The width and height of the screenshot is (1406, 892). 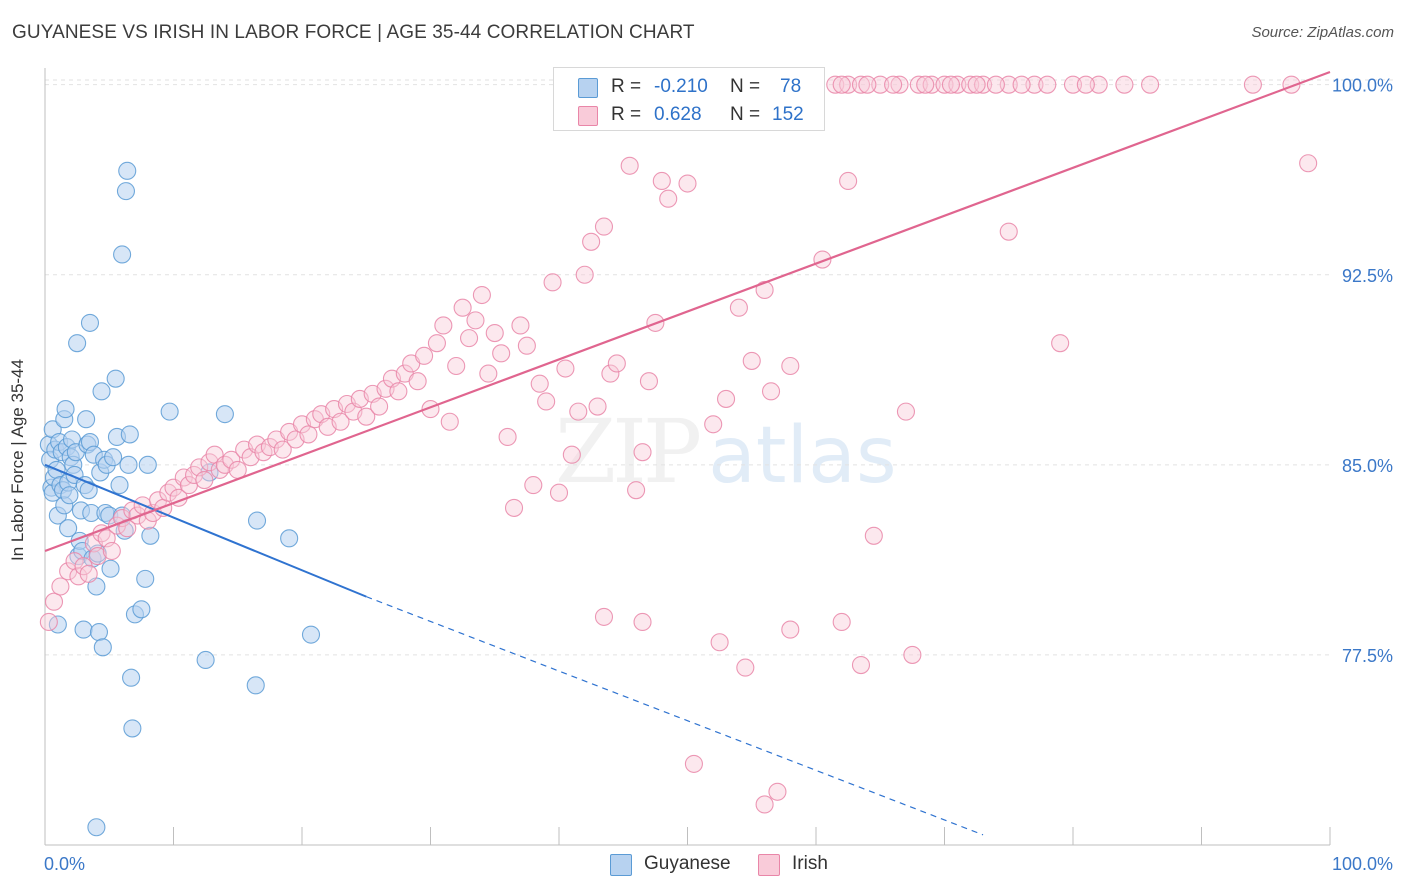 What do you see at coordinates (1322, 32) in the screenshot?
I see `source-credit: Source: ZipAtlas.com` at bounding box center [1322, 32].